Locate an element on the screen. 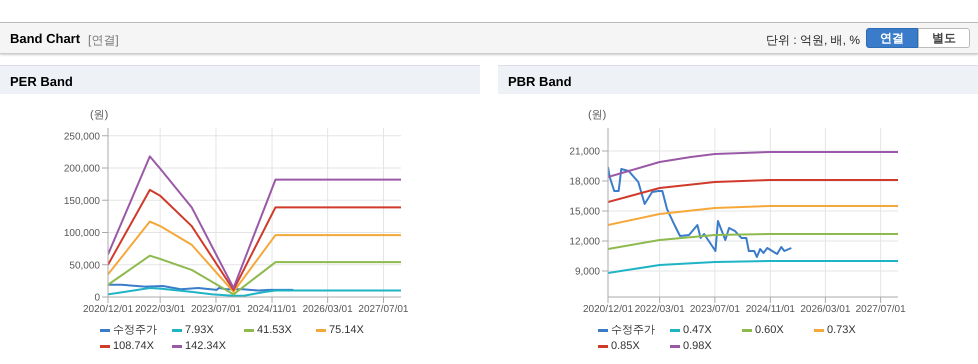  text: 단위 : 억원, 배, % is located at coordinates (813, 40).